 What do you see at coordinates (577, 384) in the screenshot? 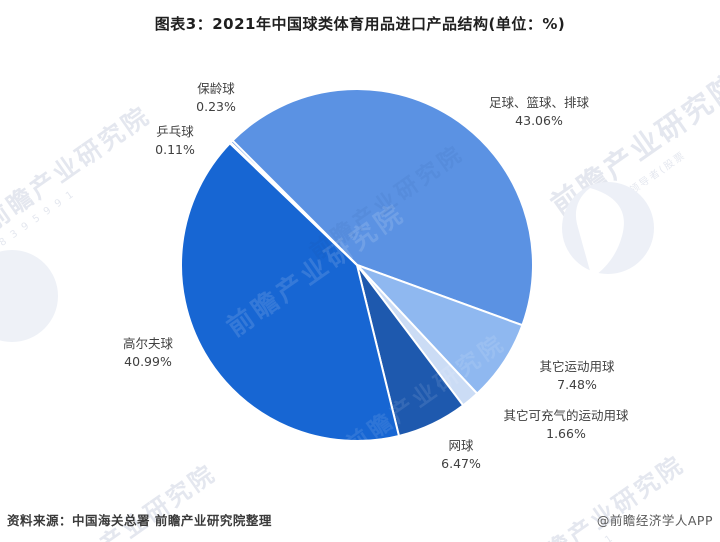
I see `slice-value: 7.48%` at bounding box center [577, 384].